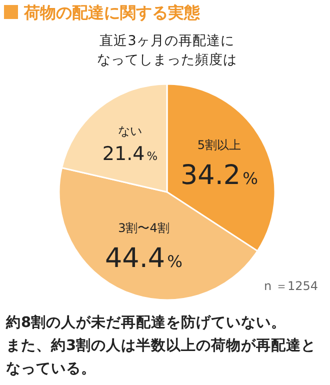 Image resolution: width=330 pixels, height=385 pixels. Describe the element at coordinates (144, 227) in the screenshot. I see `slice-label: 3割〜4割` at that location.